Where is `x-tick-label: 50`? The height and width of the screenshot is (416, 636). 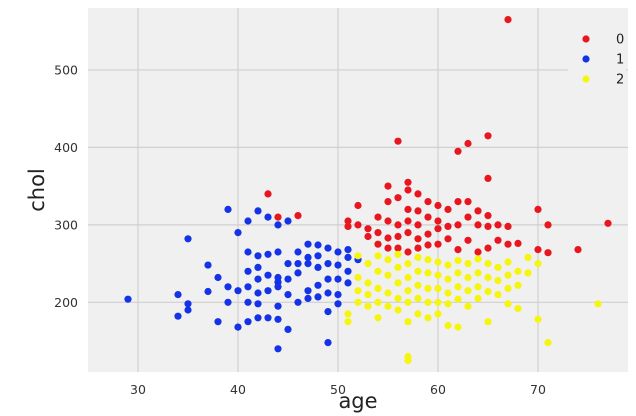 x-tick-label: 50 is located at coordinates (338, 389).